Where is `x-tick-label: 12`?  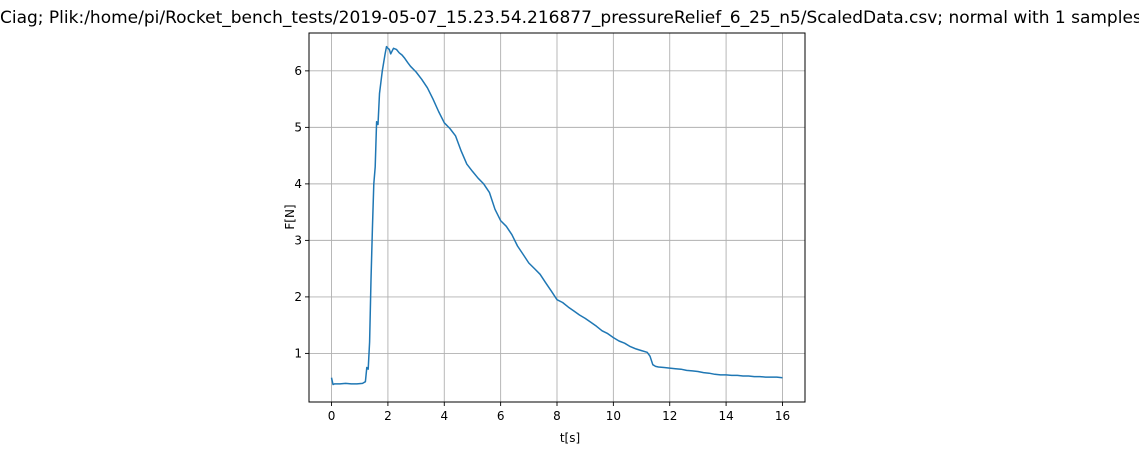 x-tick-label: 12 is located at coordinates (669, 416).